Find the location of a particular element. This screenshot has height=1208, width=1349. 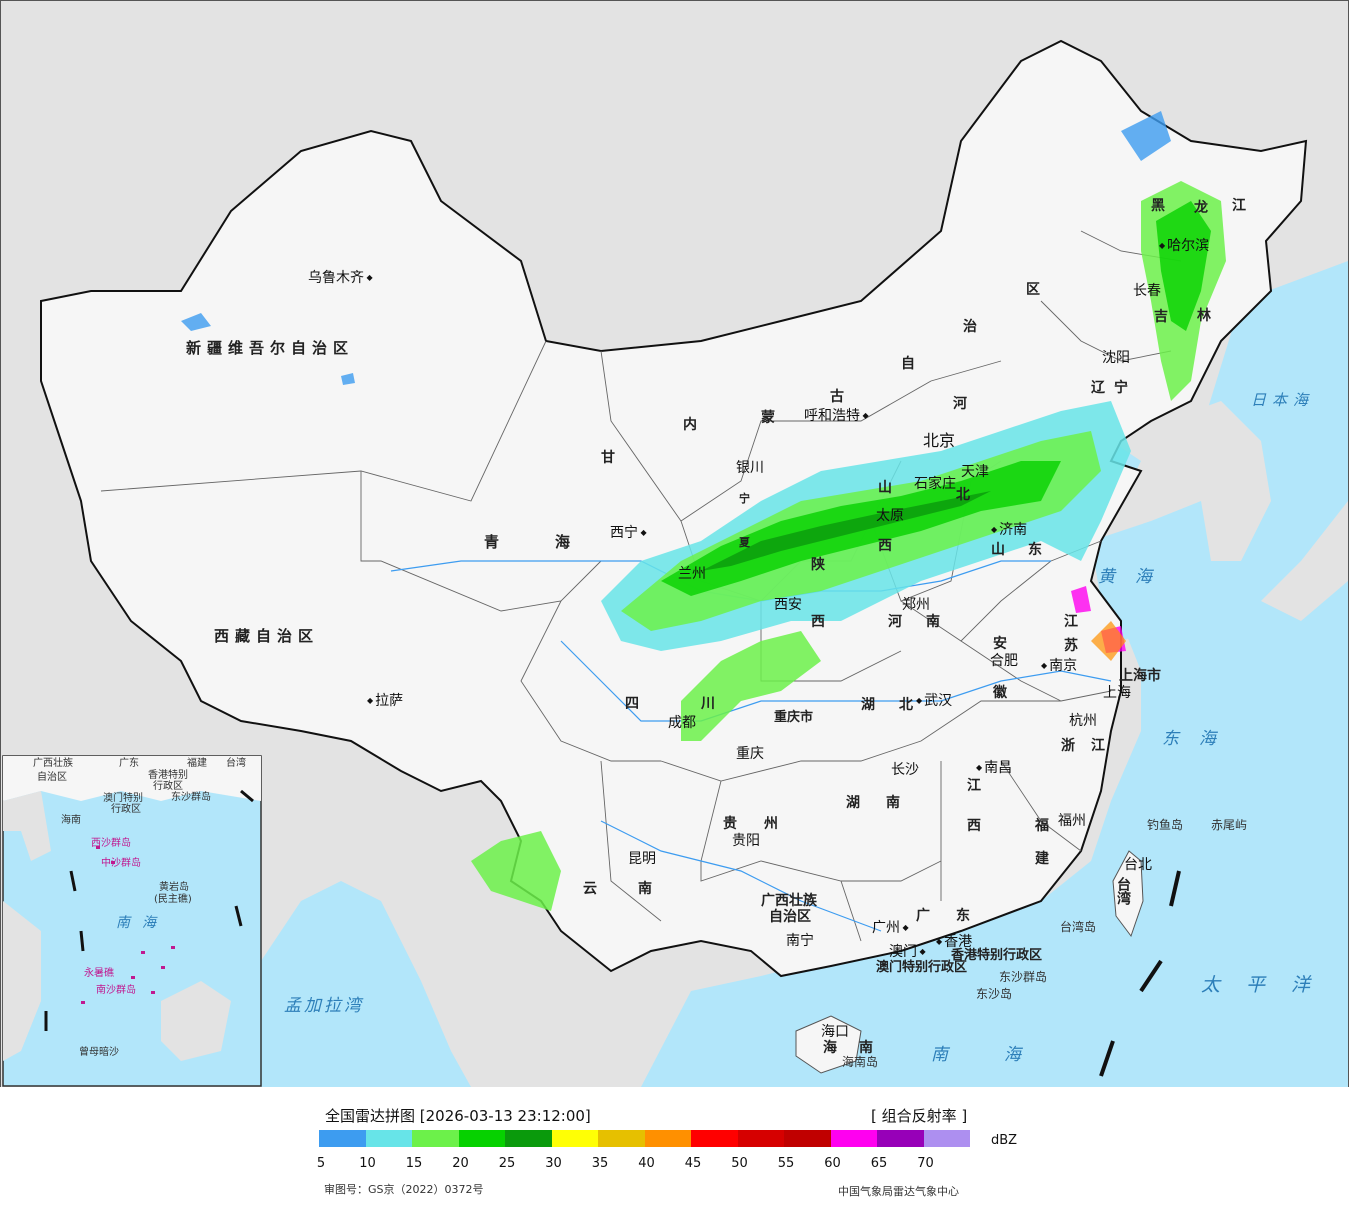

island-taiwan: 台湾岛 is located at coordinates (1078, 927).